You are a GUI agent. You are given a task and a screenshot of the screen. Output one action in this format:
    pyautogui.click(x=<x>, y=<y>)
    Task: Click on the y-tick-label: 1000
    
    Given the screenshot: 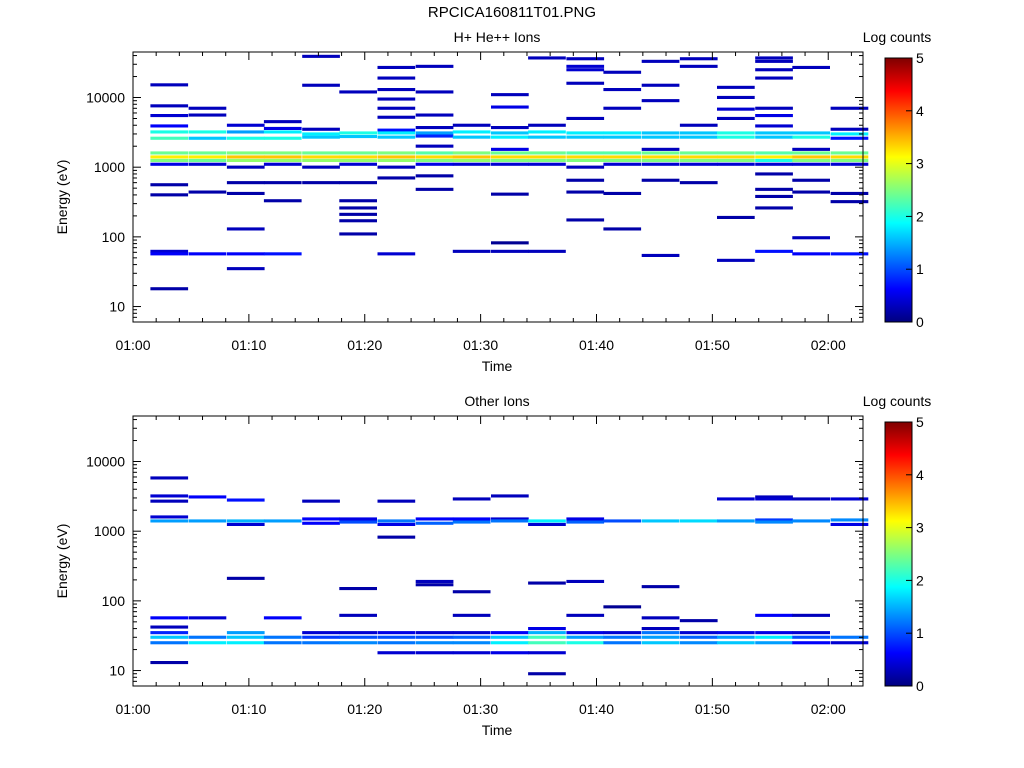 What is the action you would take?
    pyautogui.click(x=109, y=531)
    